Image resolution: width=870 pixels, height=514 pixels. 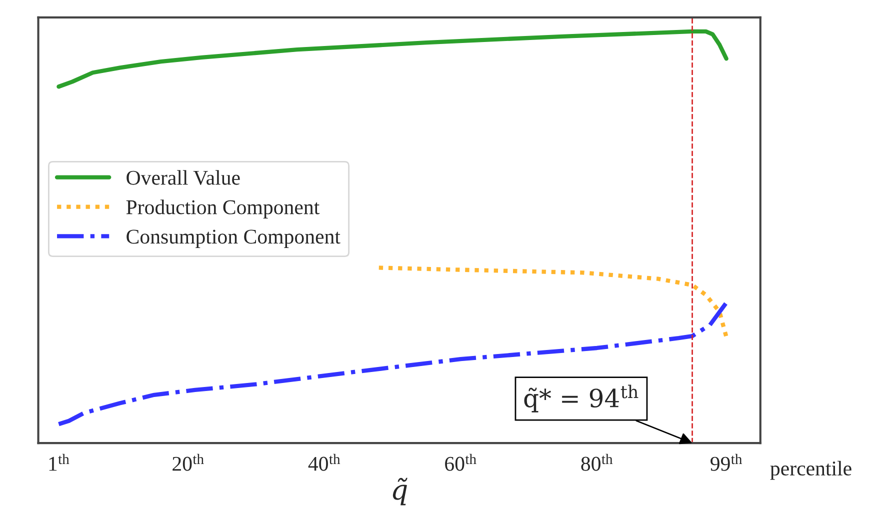 I want to click on legend-label: Production Component, so click(x=223, y=209).